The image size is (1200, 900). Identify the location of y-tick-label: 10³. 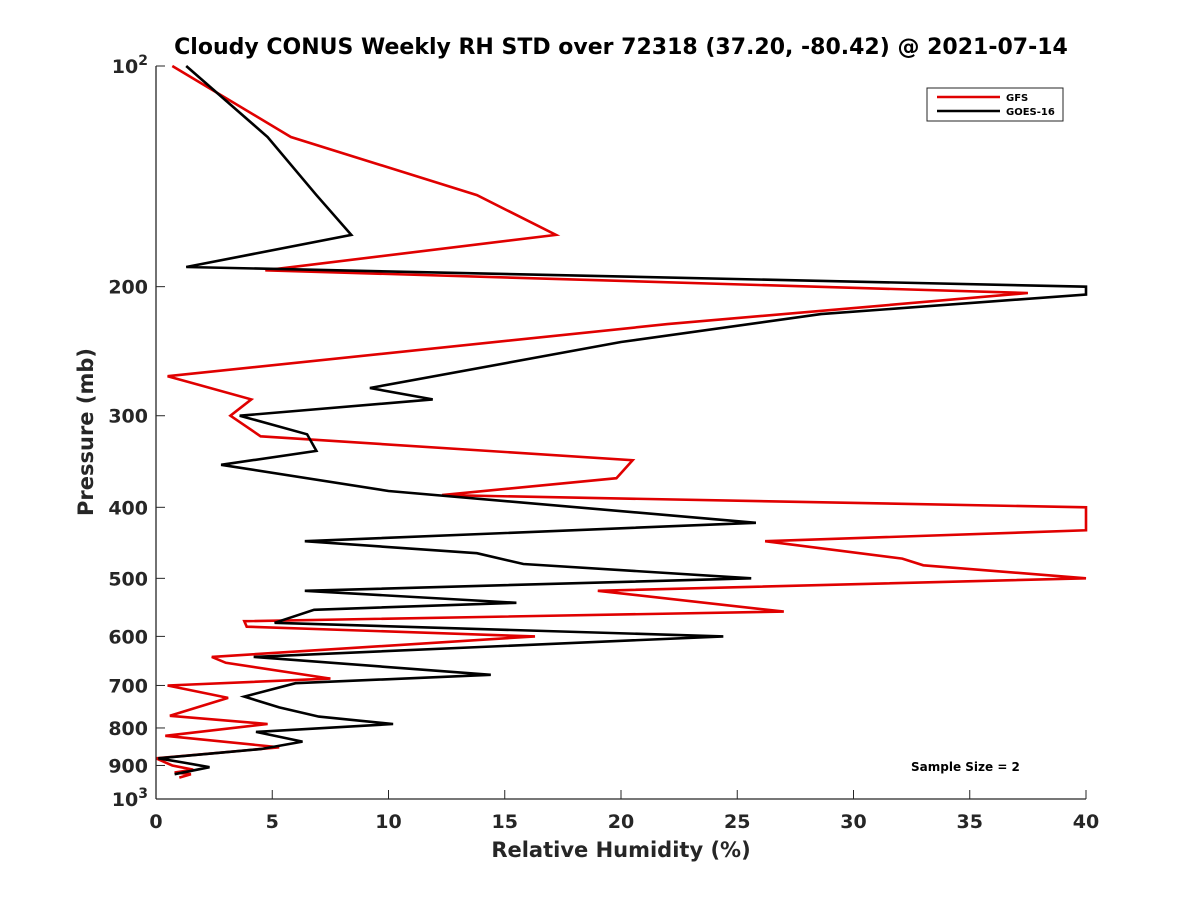
(130, 798).